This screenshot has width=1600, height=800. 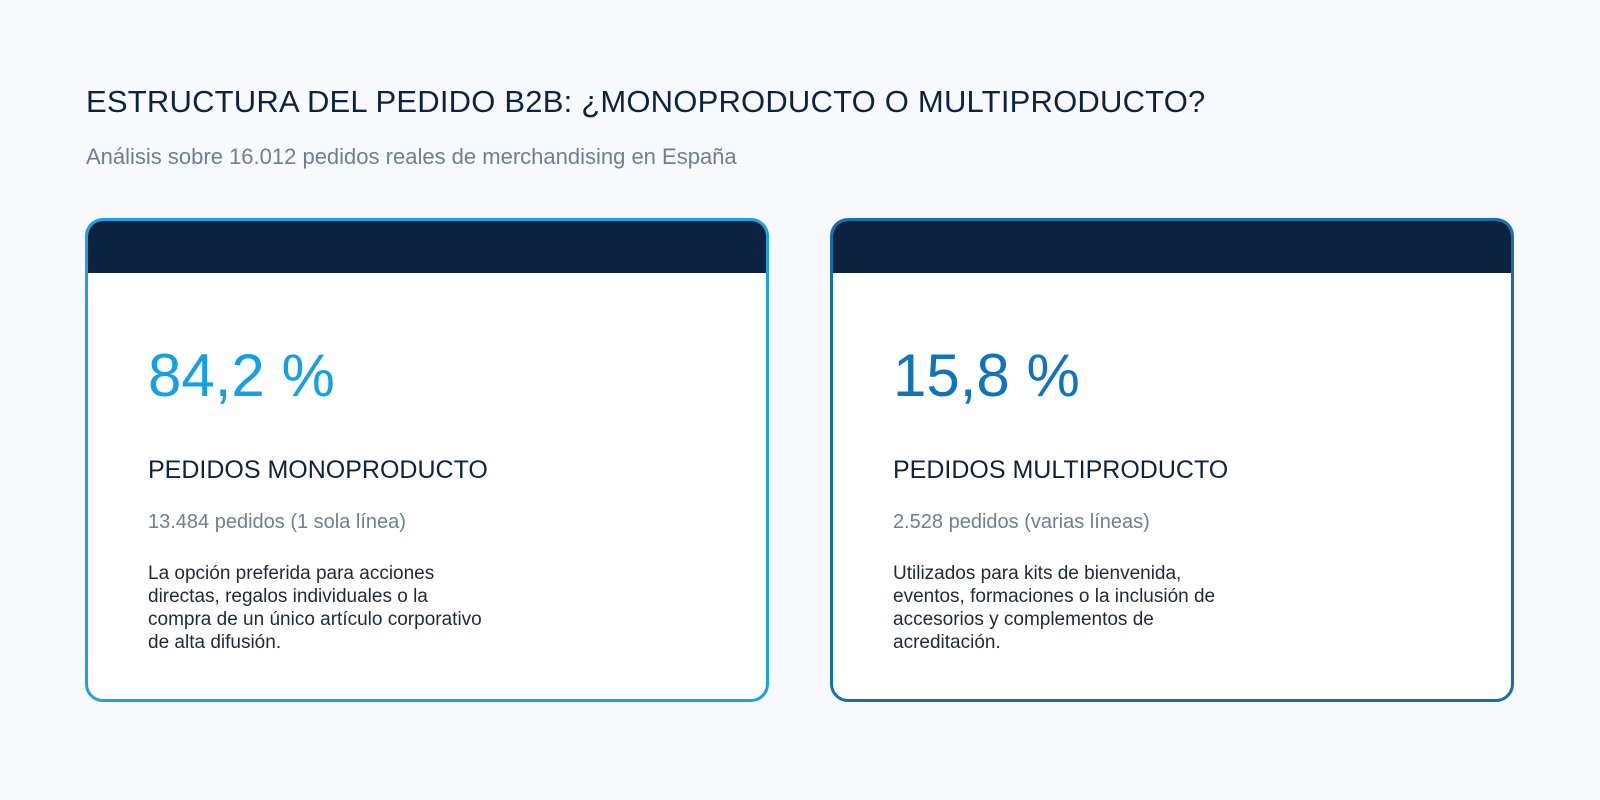 I want to click on percentage-value: 84,2 %, so click(x=241, y=375).